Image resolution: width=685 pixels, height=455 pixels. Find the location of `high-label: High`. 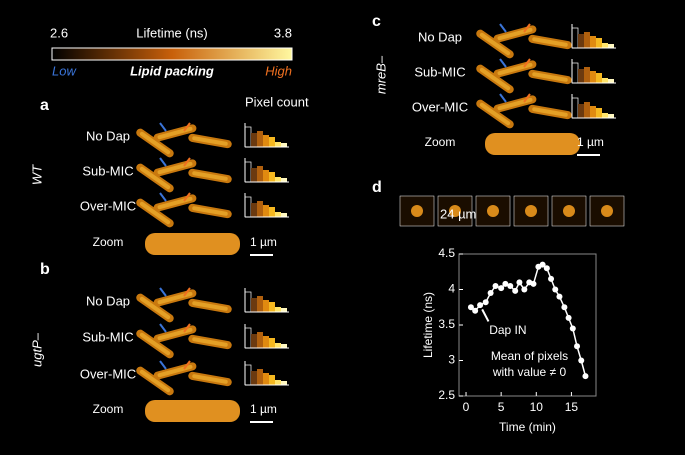

high-label: High is located at coordinates (278, 70).